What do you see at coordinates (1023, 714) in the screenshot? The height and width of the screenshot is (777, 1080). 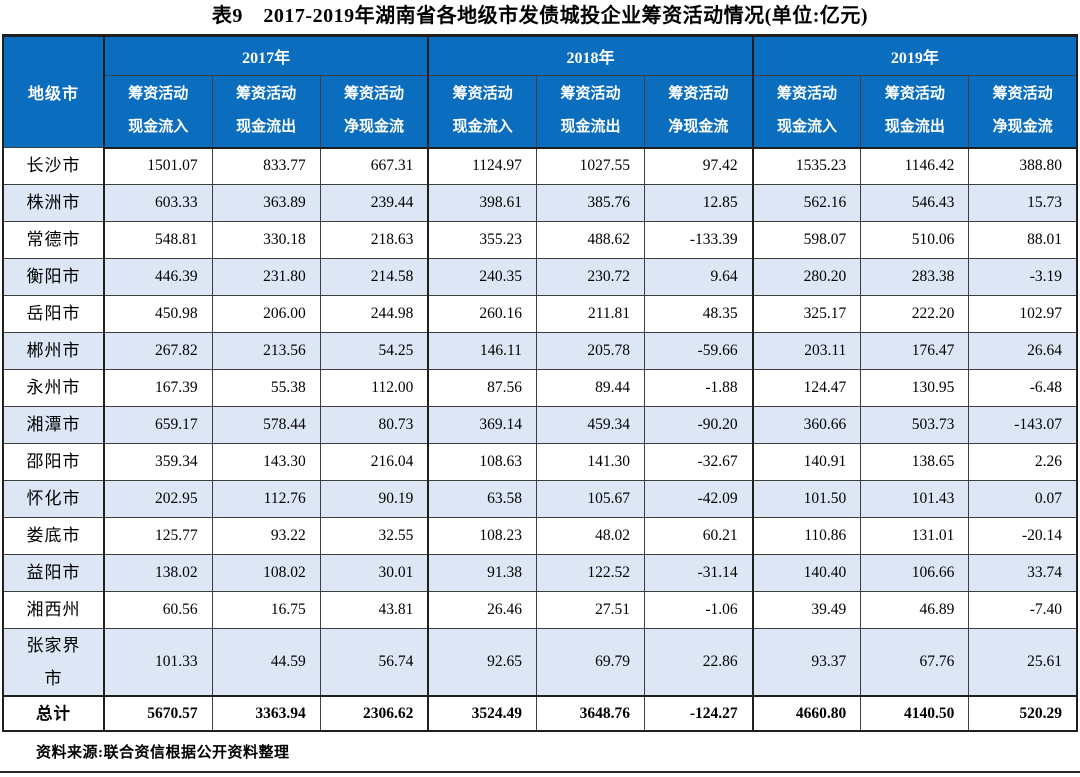 I see `value-cell: 520.29` at bounding box center [1023, 714].